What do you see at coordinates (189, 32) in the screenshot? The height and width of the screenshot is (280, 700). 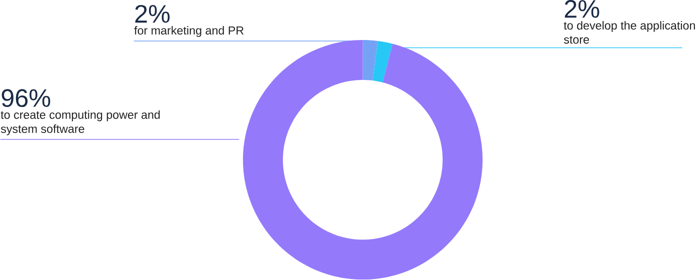 I see `slice-label: for marketing and PR` at bounding box center [189, 32].